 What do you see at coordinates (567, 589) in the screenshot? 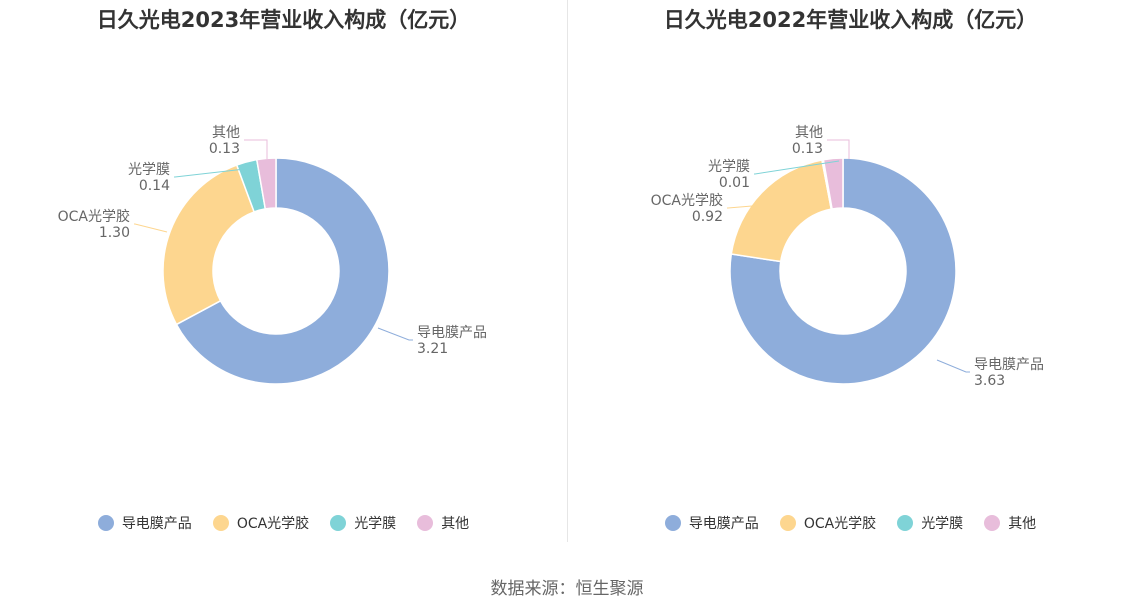
I see `data-source: 数据来源：恒生聚源` at bounding box center [567, 589].